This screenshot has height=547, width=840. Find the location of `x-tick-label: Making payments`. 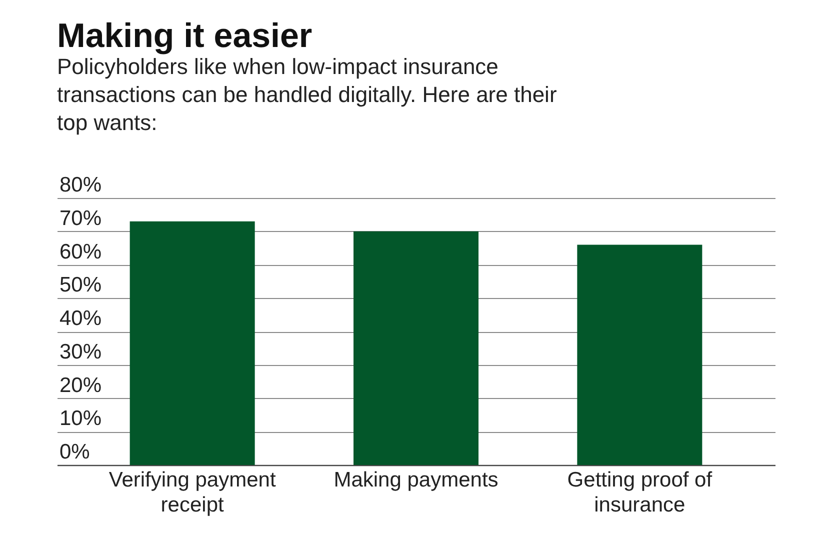

x-tick-label: Making payments is located at coordinates (416, 480).